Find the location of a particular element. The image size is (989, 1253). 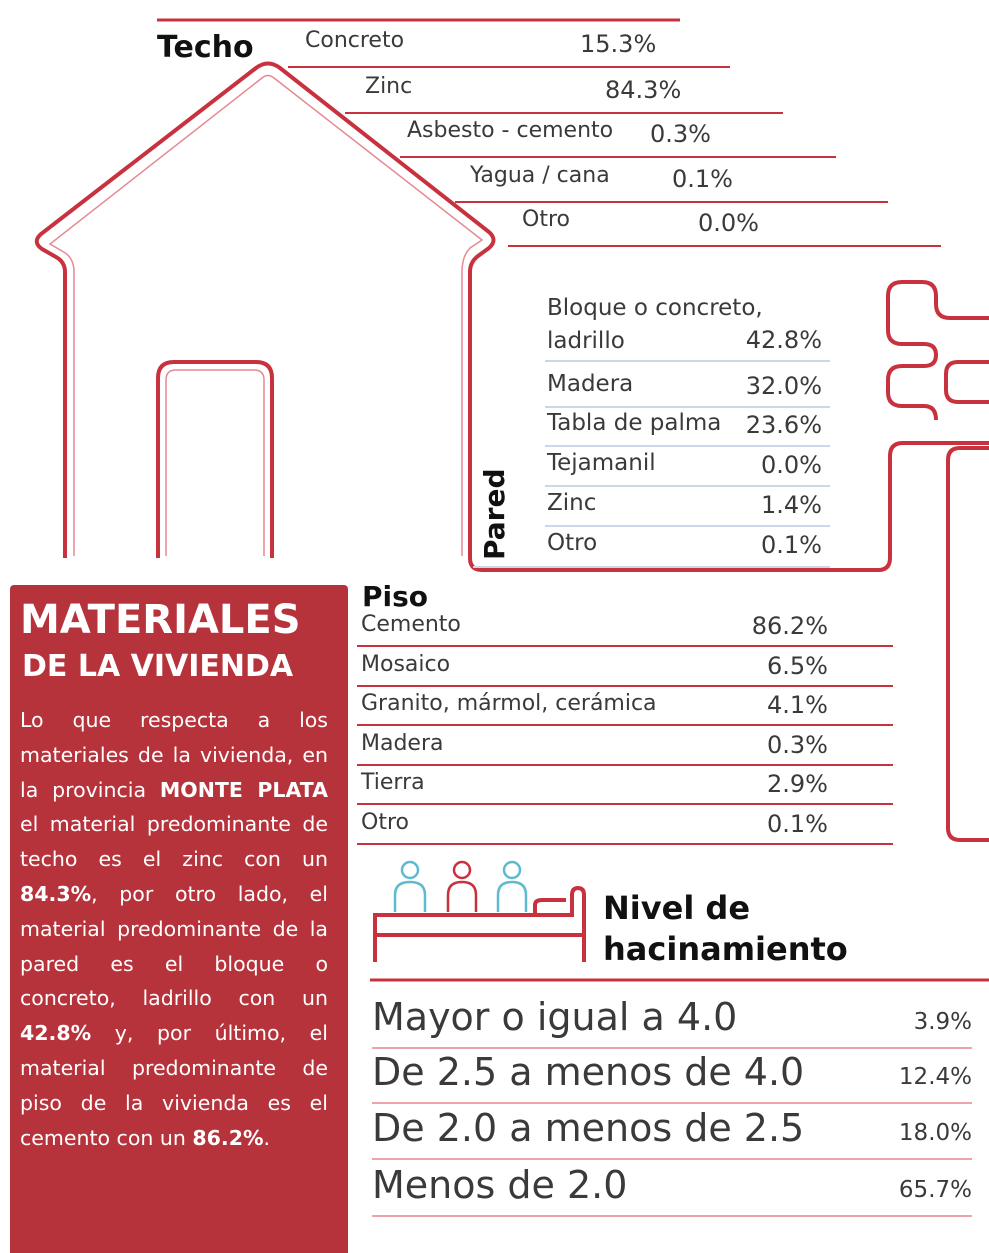

pared-label: Madera is located at coordinates (590, 384).